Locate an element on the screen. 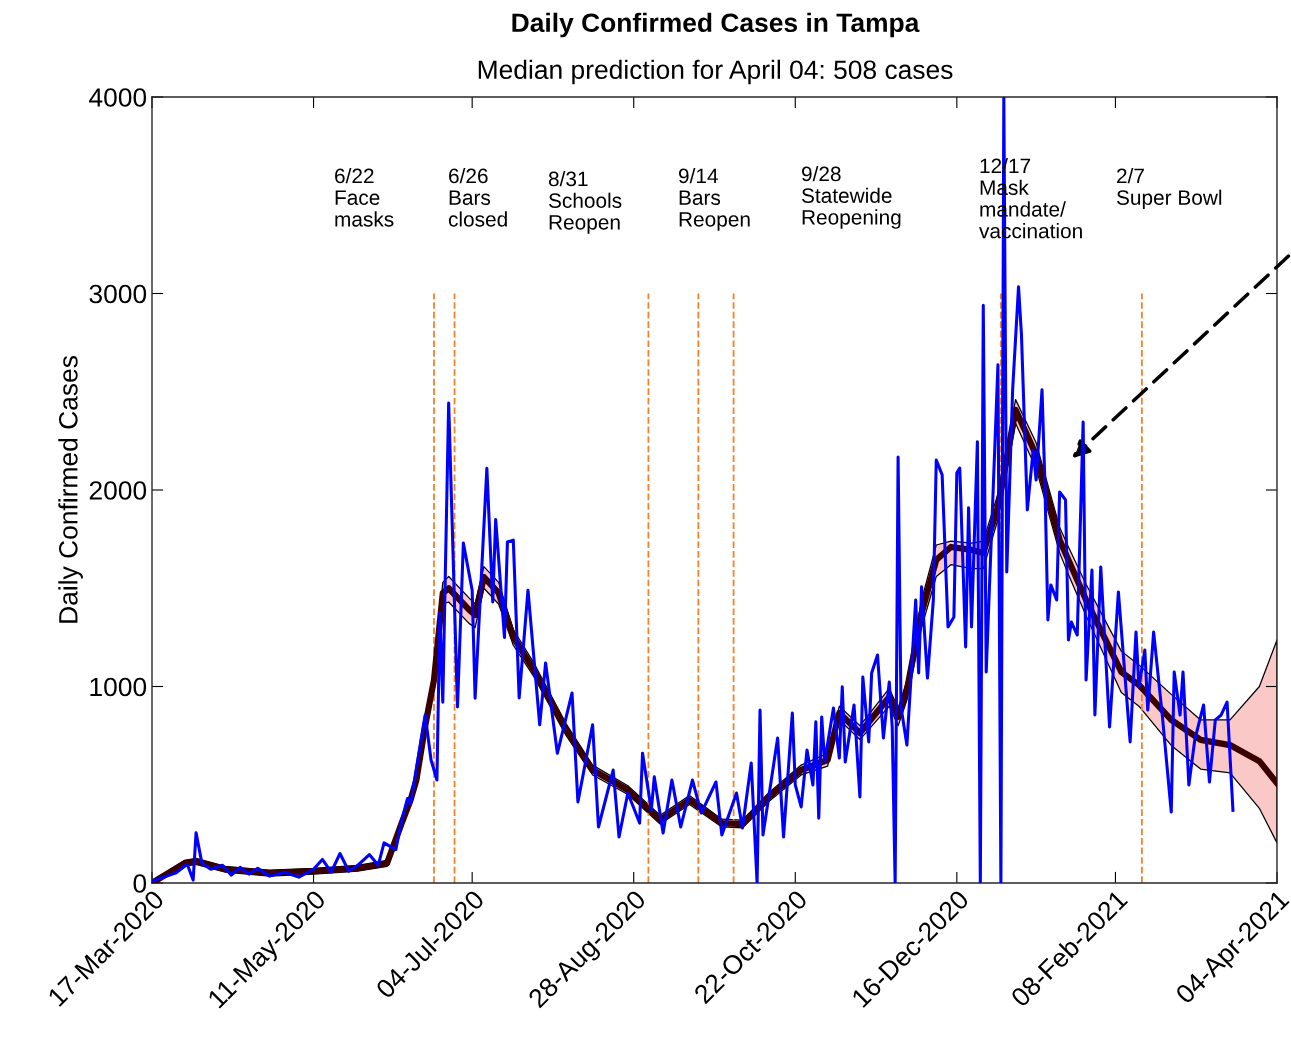 The height and width of the screenshot is (1062, 1291). chart-title: Daily Confirmed Cases in Tampa is located at coordinates (716, 25).